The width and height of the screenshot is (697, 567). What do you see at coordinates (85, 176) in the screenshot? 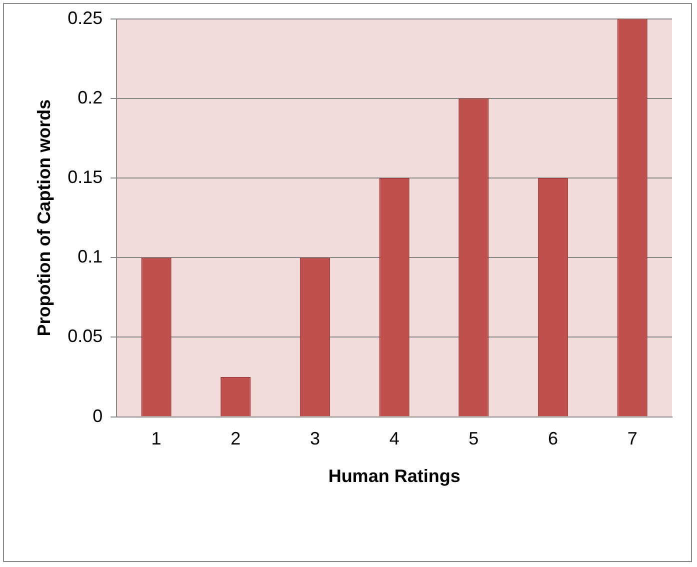
I see `y-tick-label: 0.15` at bounding box center [85, 176].